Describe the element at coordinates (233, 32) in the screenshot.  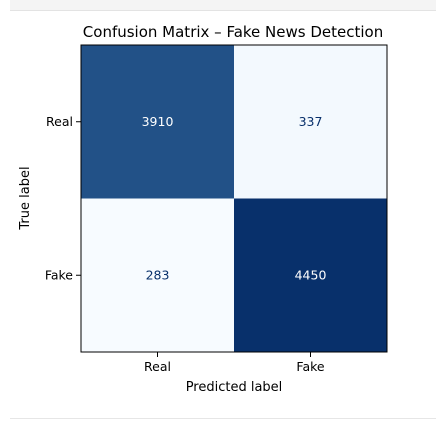
I see `chart-title: Confusion Matrix – Fake News Detection` at that location.